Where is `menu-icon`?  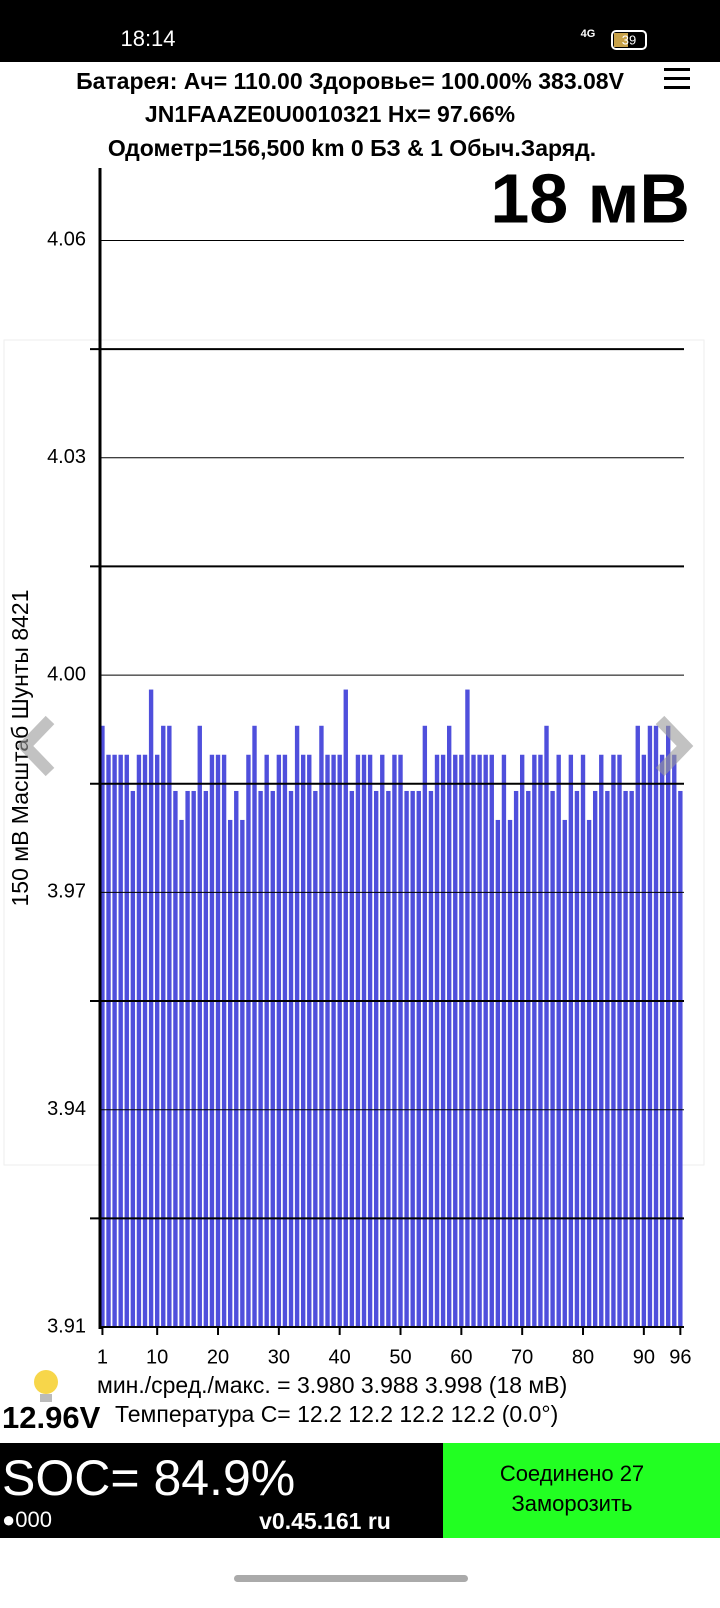 menu-icon is located at coordinates (677, 78).